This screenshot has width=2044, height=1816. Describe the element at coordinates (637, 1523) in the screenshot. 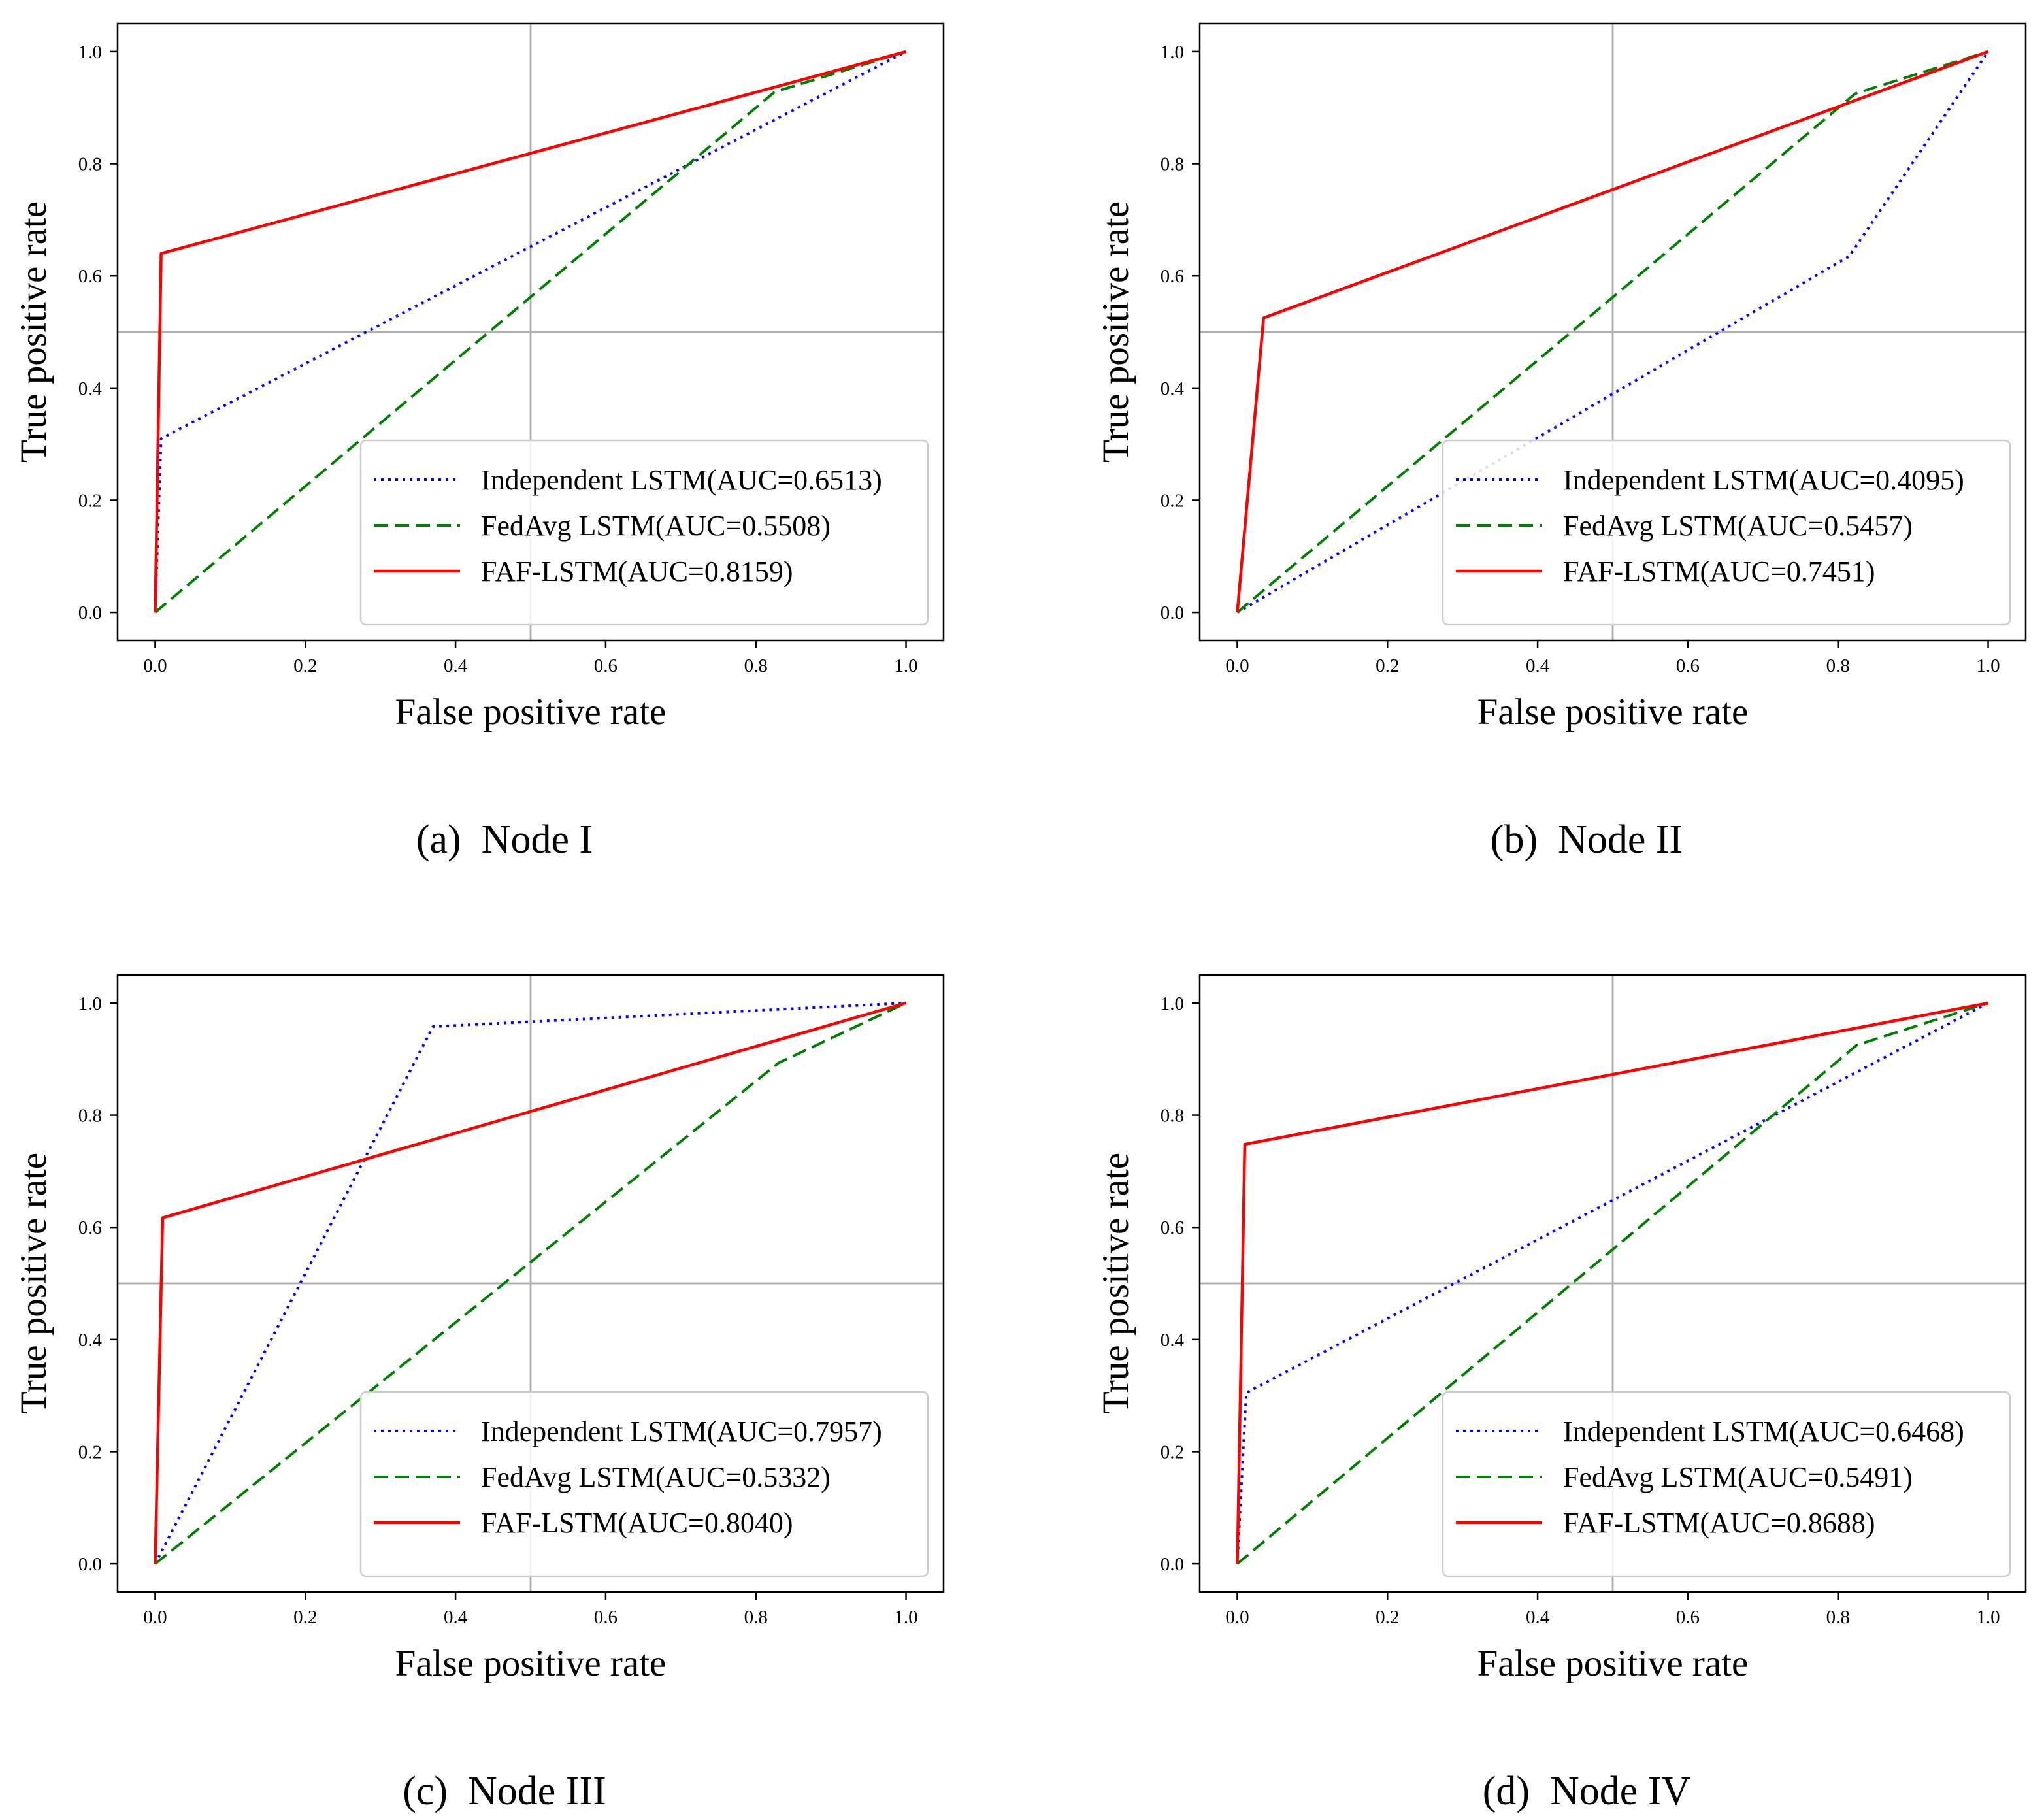

I see `legend-label: FAF-LSTM(AUC=0.8040)` at that location.